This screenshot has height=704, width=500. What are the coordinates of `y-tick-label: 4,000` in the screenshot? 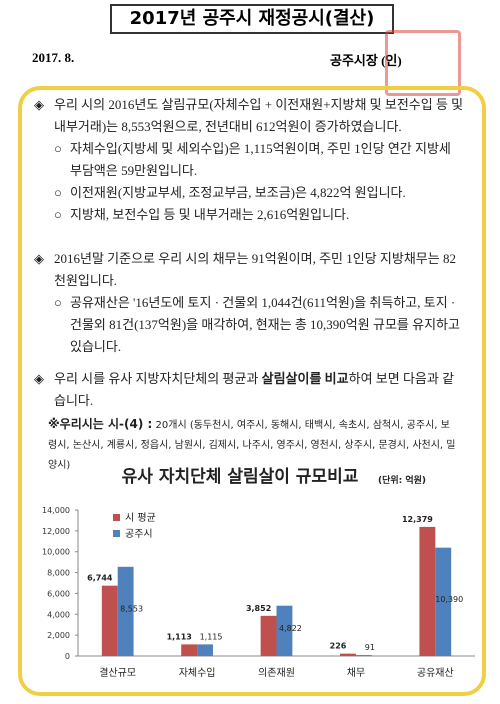 It's located at (58, 614).